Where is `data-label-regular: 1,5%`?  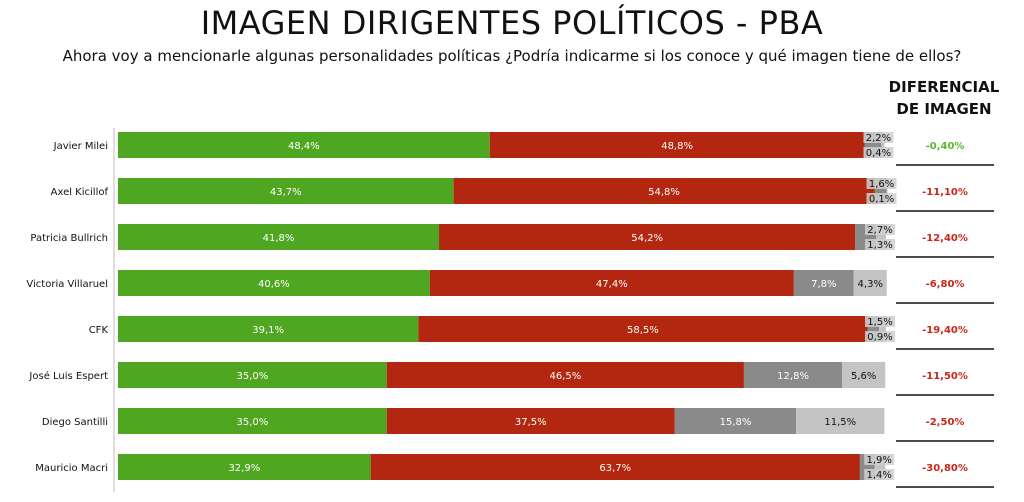 data-label-regular: 1,5% is located at coordinates (879, 322).